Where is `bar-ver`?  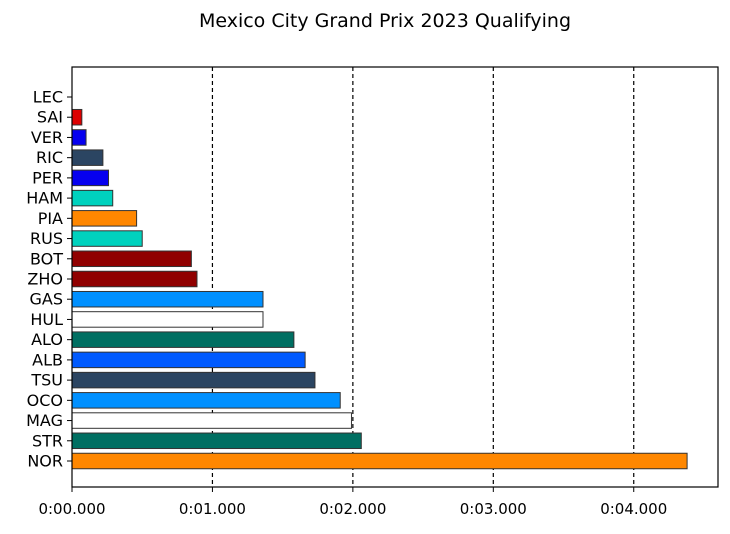
bar-ver is located at coordinates (79, 137).